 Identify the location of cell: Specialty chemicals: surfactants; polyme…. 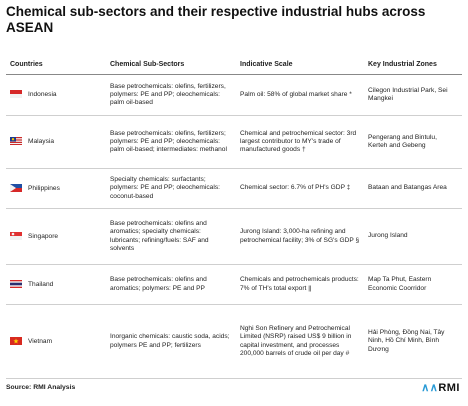
(171, 188).